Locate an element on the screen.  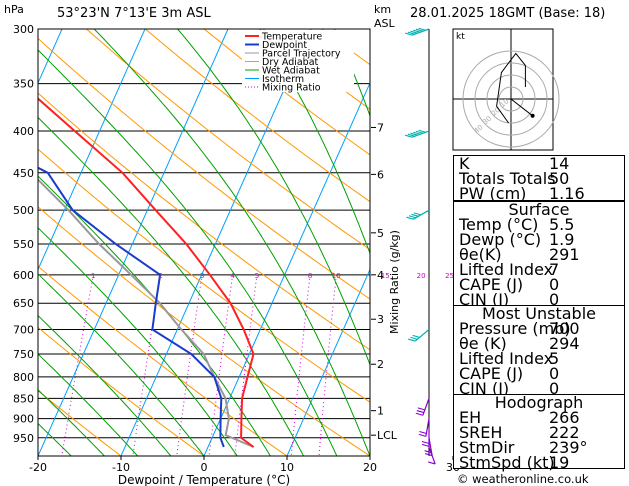
dry-adiabat-line is located at coordinates (121, 391).